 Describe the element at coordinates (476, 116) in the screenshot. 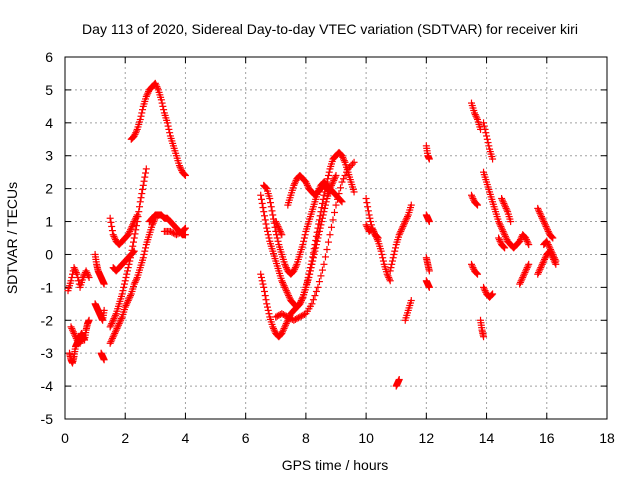

I see `series-arc-ac` at that location.